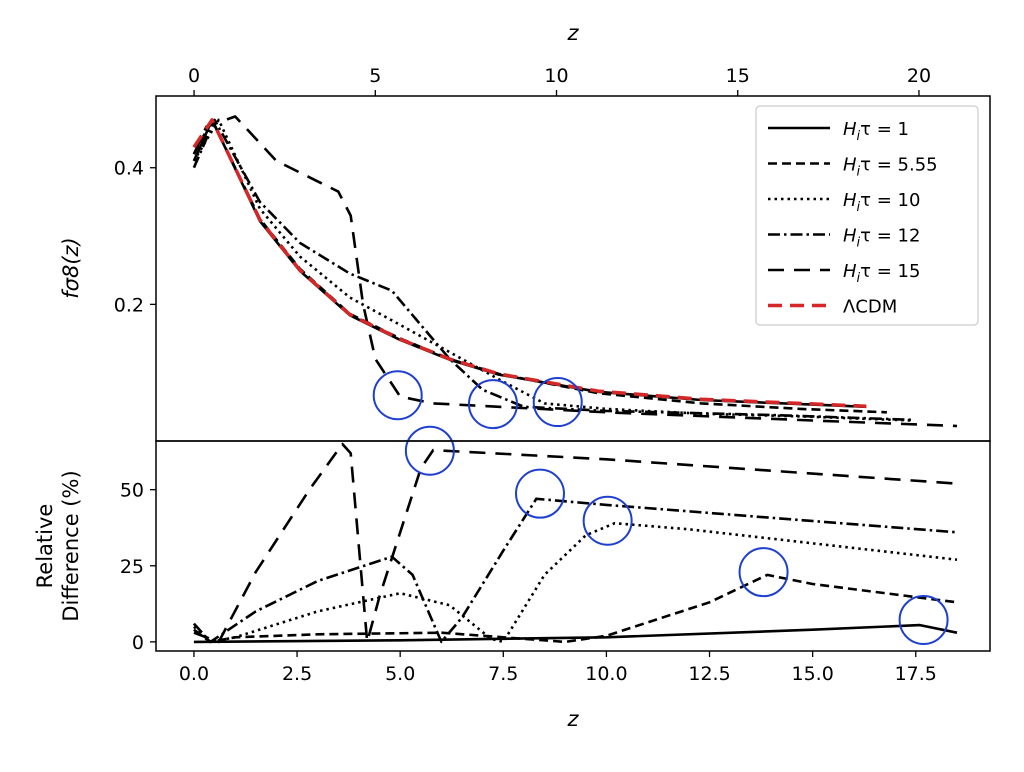 The image size is (1024, 772). I want to click on legend-label: Hiτ = 10, so click(881, 202).